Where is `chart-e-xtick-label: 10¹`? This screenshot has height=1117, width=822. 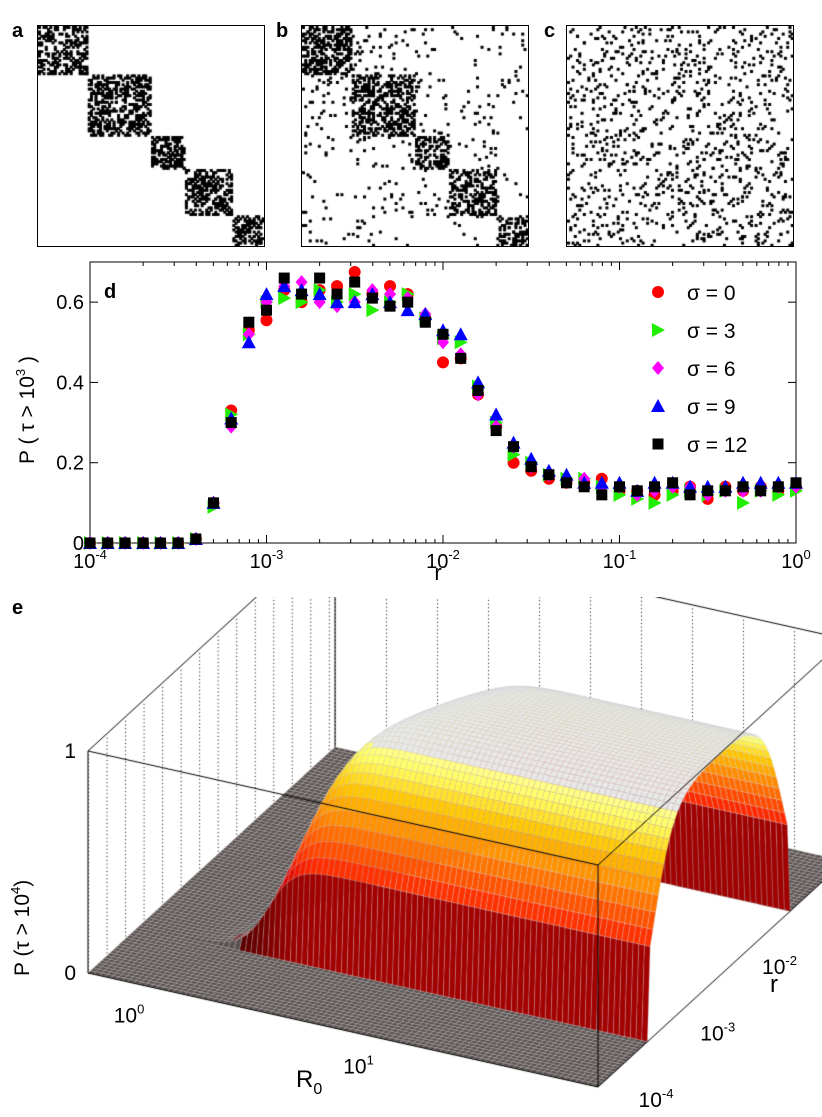 chart-e-xtick-label: 10¹ is located at coordinates (358, 1066).